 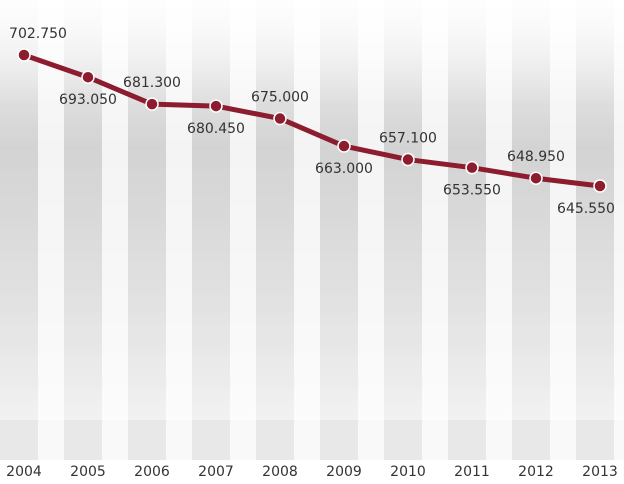 What do you see at coordinates (216, 472) in the screenshot?
I see `x-tick-label: 2007` at bounding box center [216, 472].